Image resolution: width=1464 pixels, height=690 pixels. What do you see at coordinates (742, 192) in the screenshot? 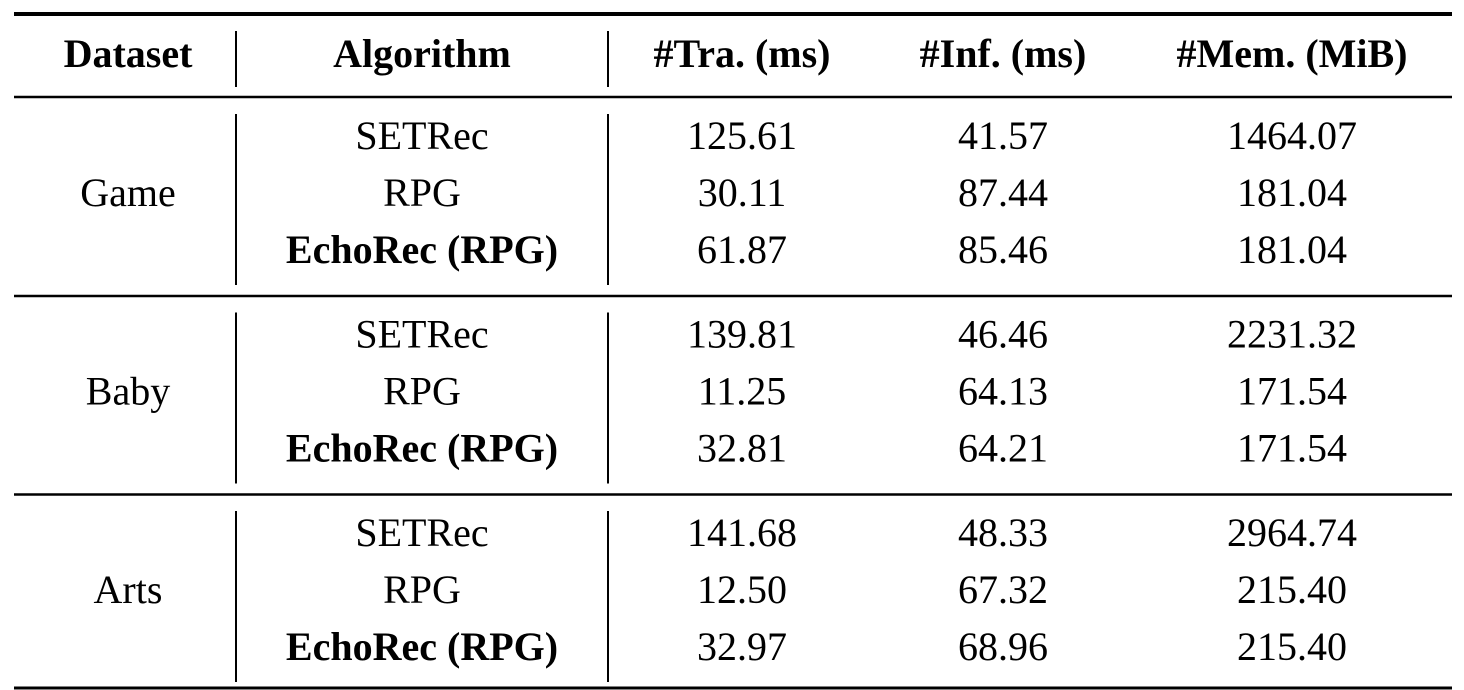
I see `value-cell: 30.11` at bounding box center [742, 192].